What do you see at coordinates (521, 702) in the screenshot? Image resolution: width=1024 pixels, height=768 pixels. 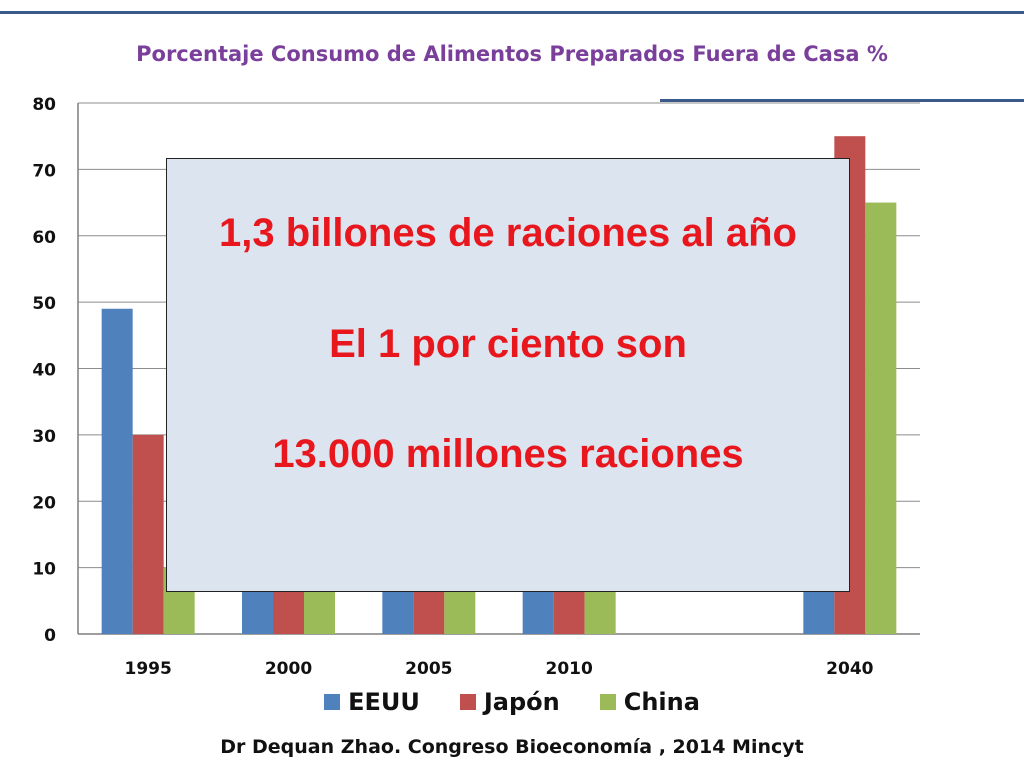 I see `legend-label-japon: Japón` at bounding box center [521, 702].